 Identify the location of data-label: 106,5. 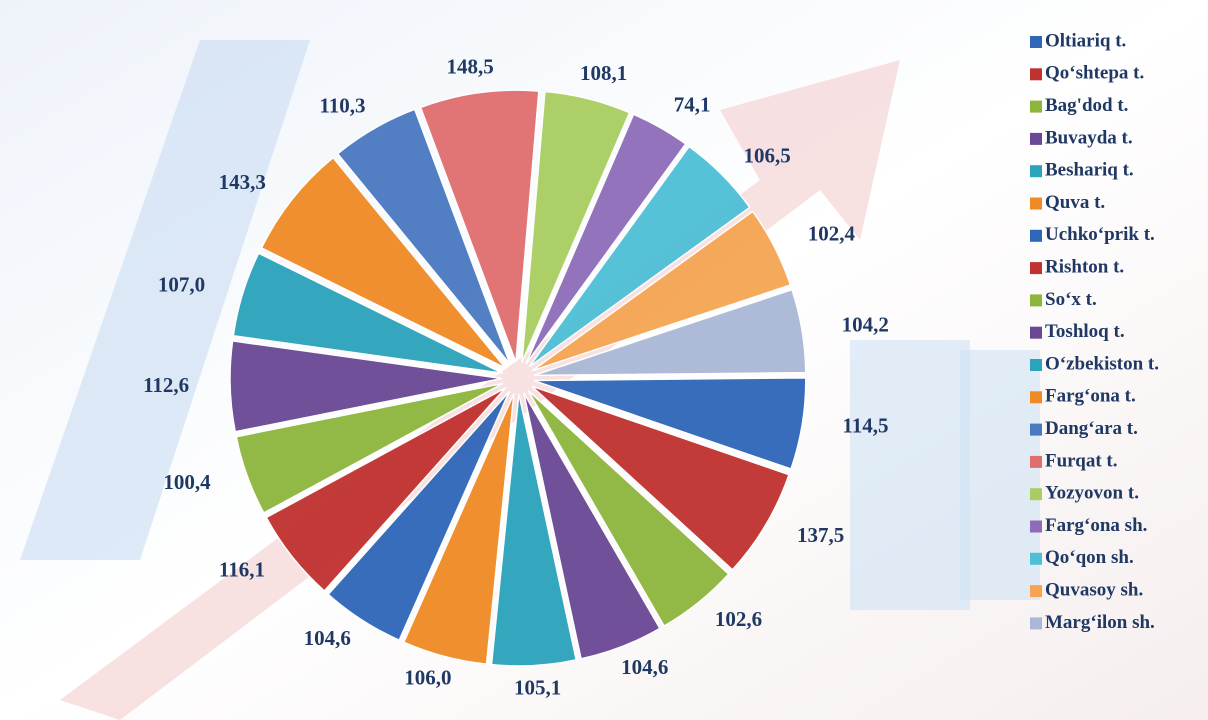
(767, 155).